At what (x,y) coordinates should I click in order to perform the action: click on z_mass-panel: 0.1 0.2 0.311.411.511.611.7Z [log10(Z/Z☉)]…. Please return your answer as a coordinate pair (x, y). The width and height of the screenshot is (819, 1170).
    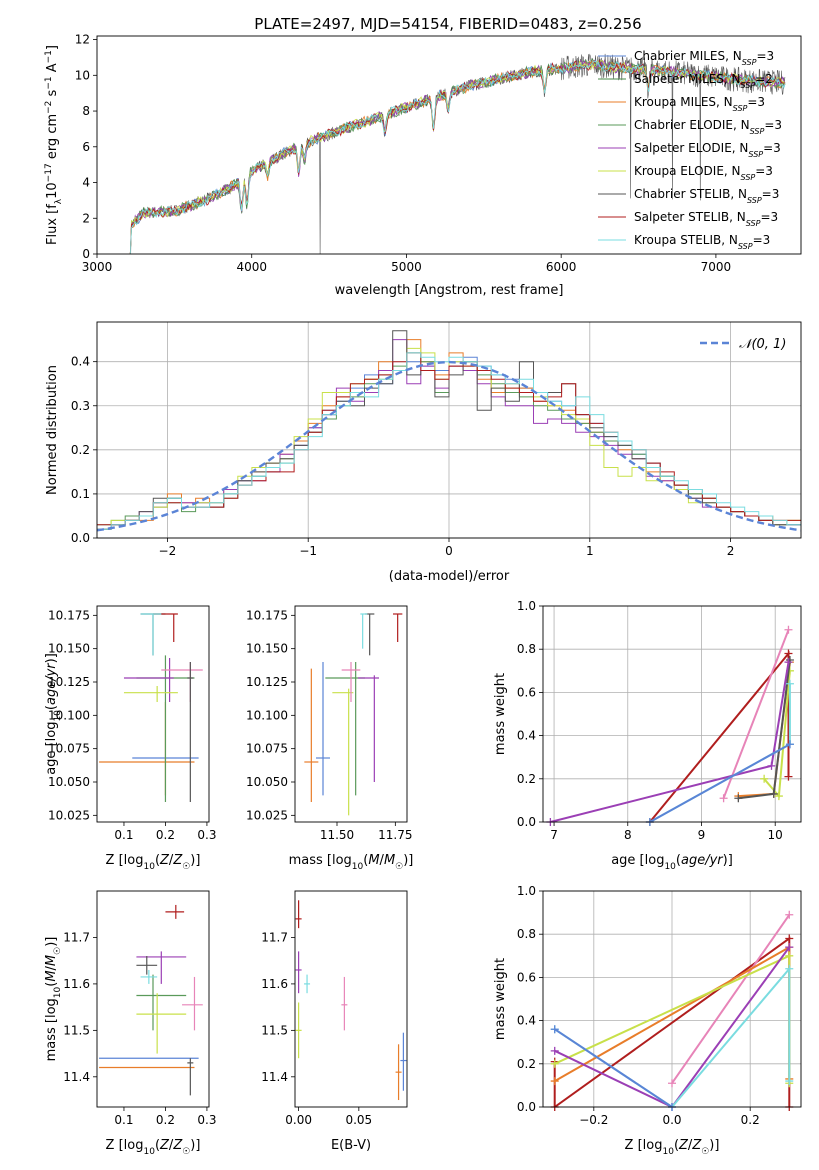
    Looking at the image, I should click on (130, 1023).